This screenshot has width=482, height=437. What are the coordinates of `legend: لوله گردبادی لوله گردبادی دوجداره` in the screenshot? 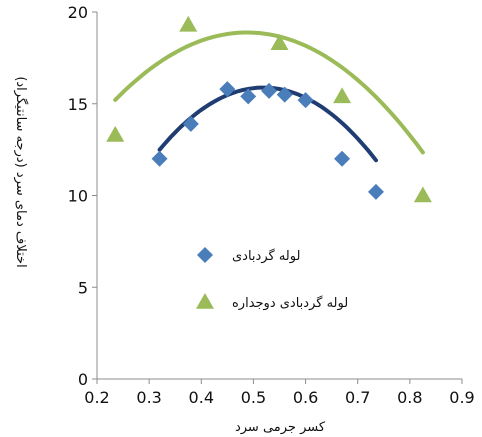 It's located at (272, 279).